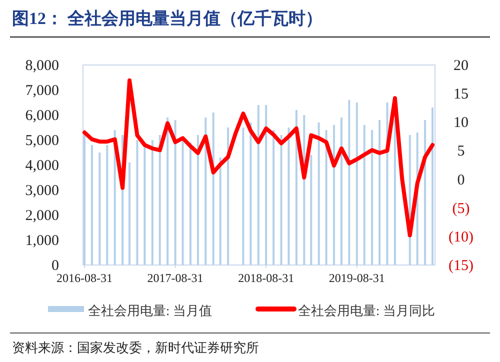  I want to click on y2-tick-label: (15), so click(461, 266).